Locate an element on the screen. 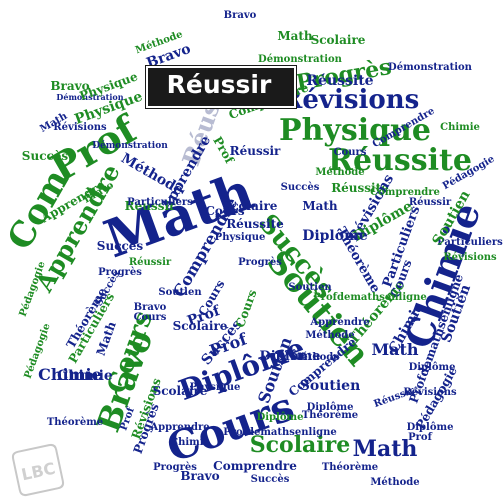  watermark-text: LBC is located at coordinates (38, 472).